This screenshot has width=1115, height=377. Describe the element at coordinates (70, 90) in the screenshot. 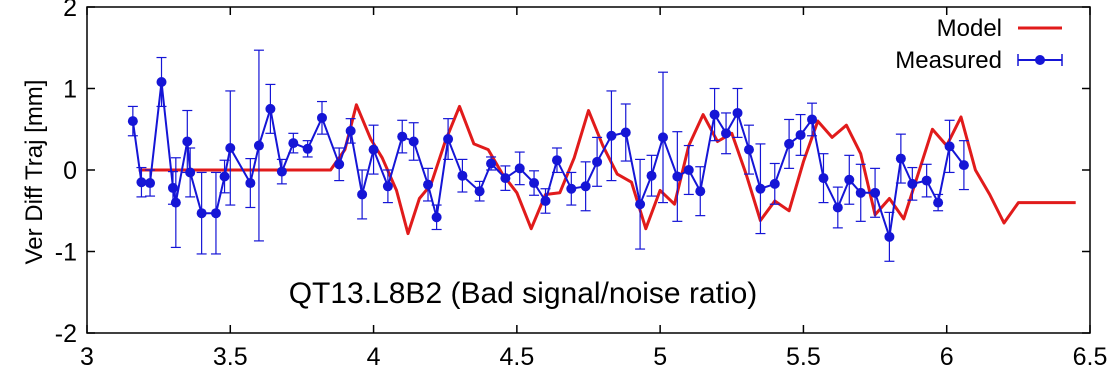

I see `y-tick-label: 1` at that location.